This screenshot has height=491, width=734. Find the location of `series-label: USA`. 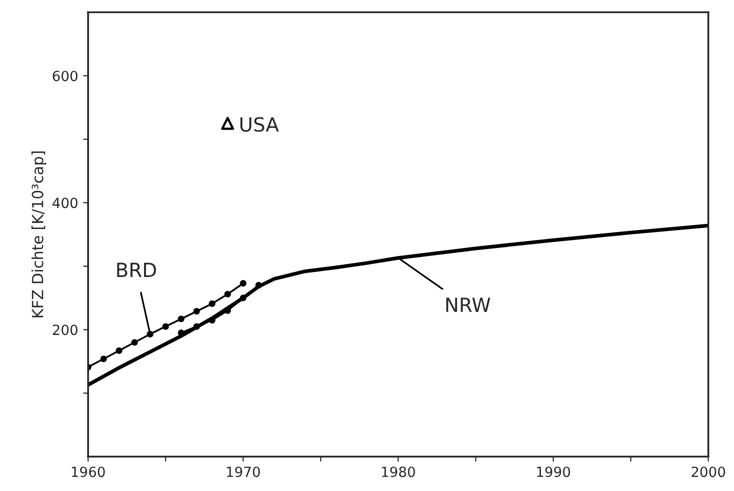

series-label: USA is located at coordinates (259, 124).